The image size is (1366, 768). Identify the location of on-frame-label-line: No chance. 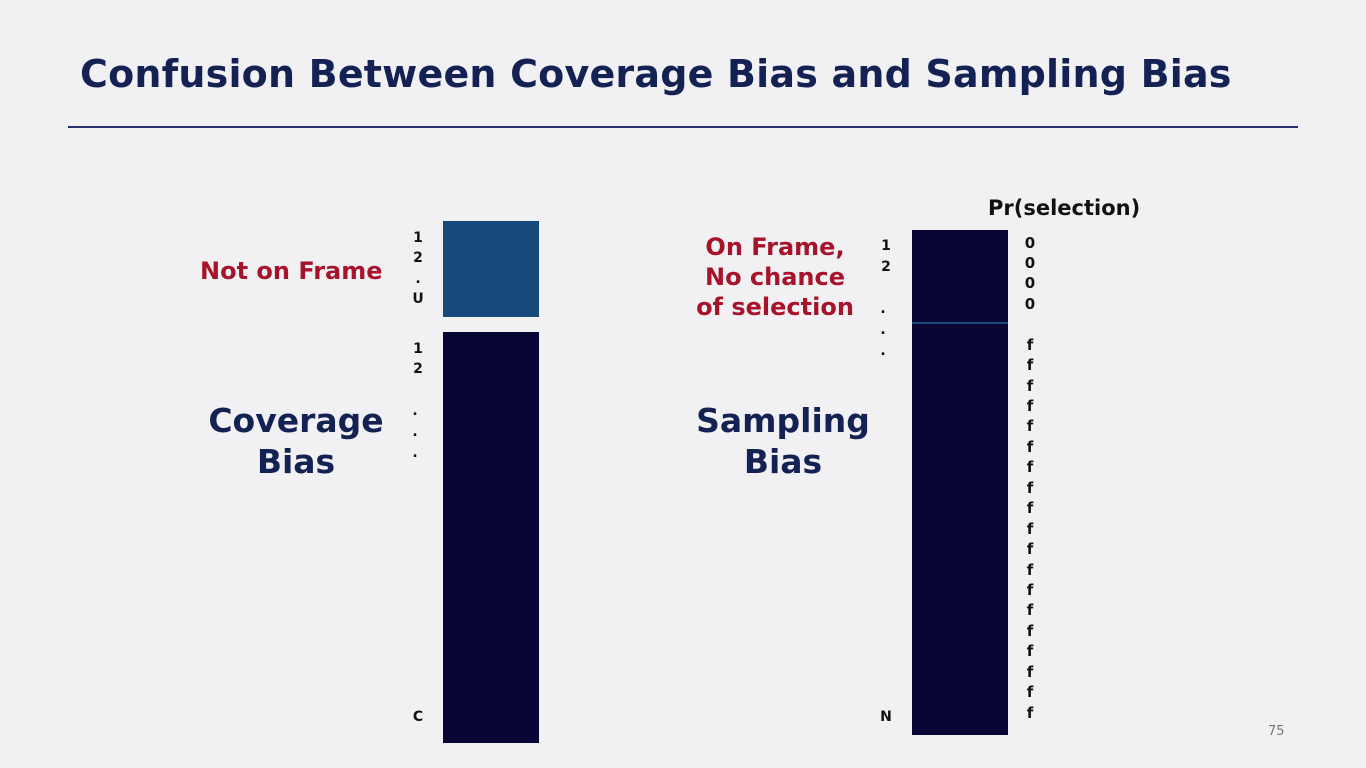
(775, 277).